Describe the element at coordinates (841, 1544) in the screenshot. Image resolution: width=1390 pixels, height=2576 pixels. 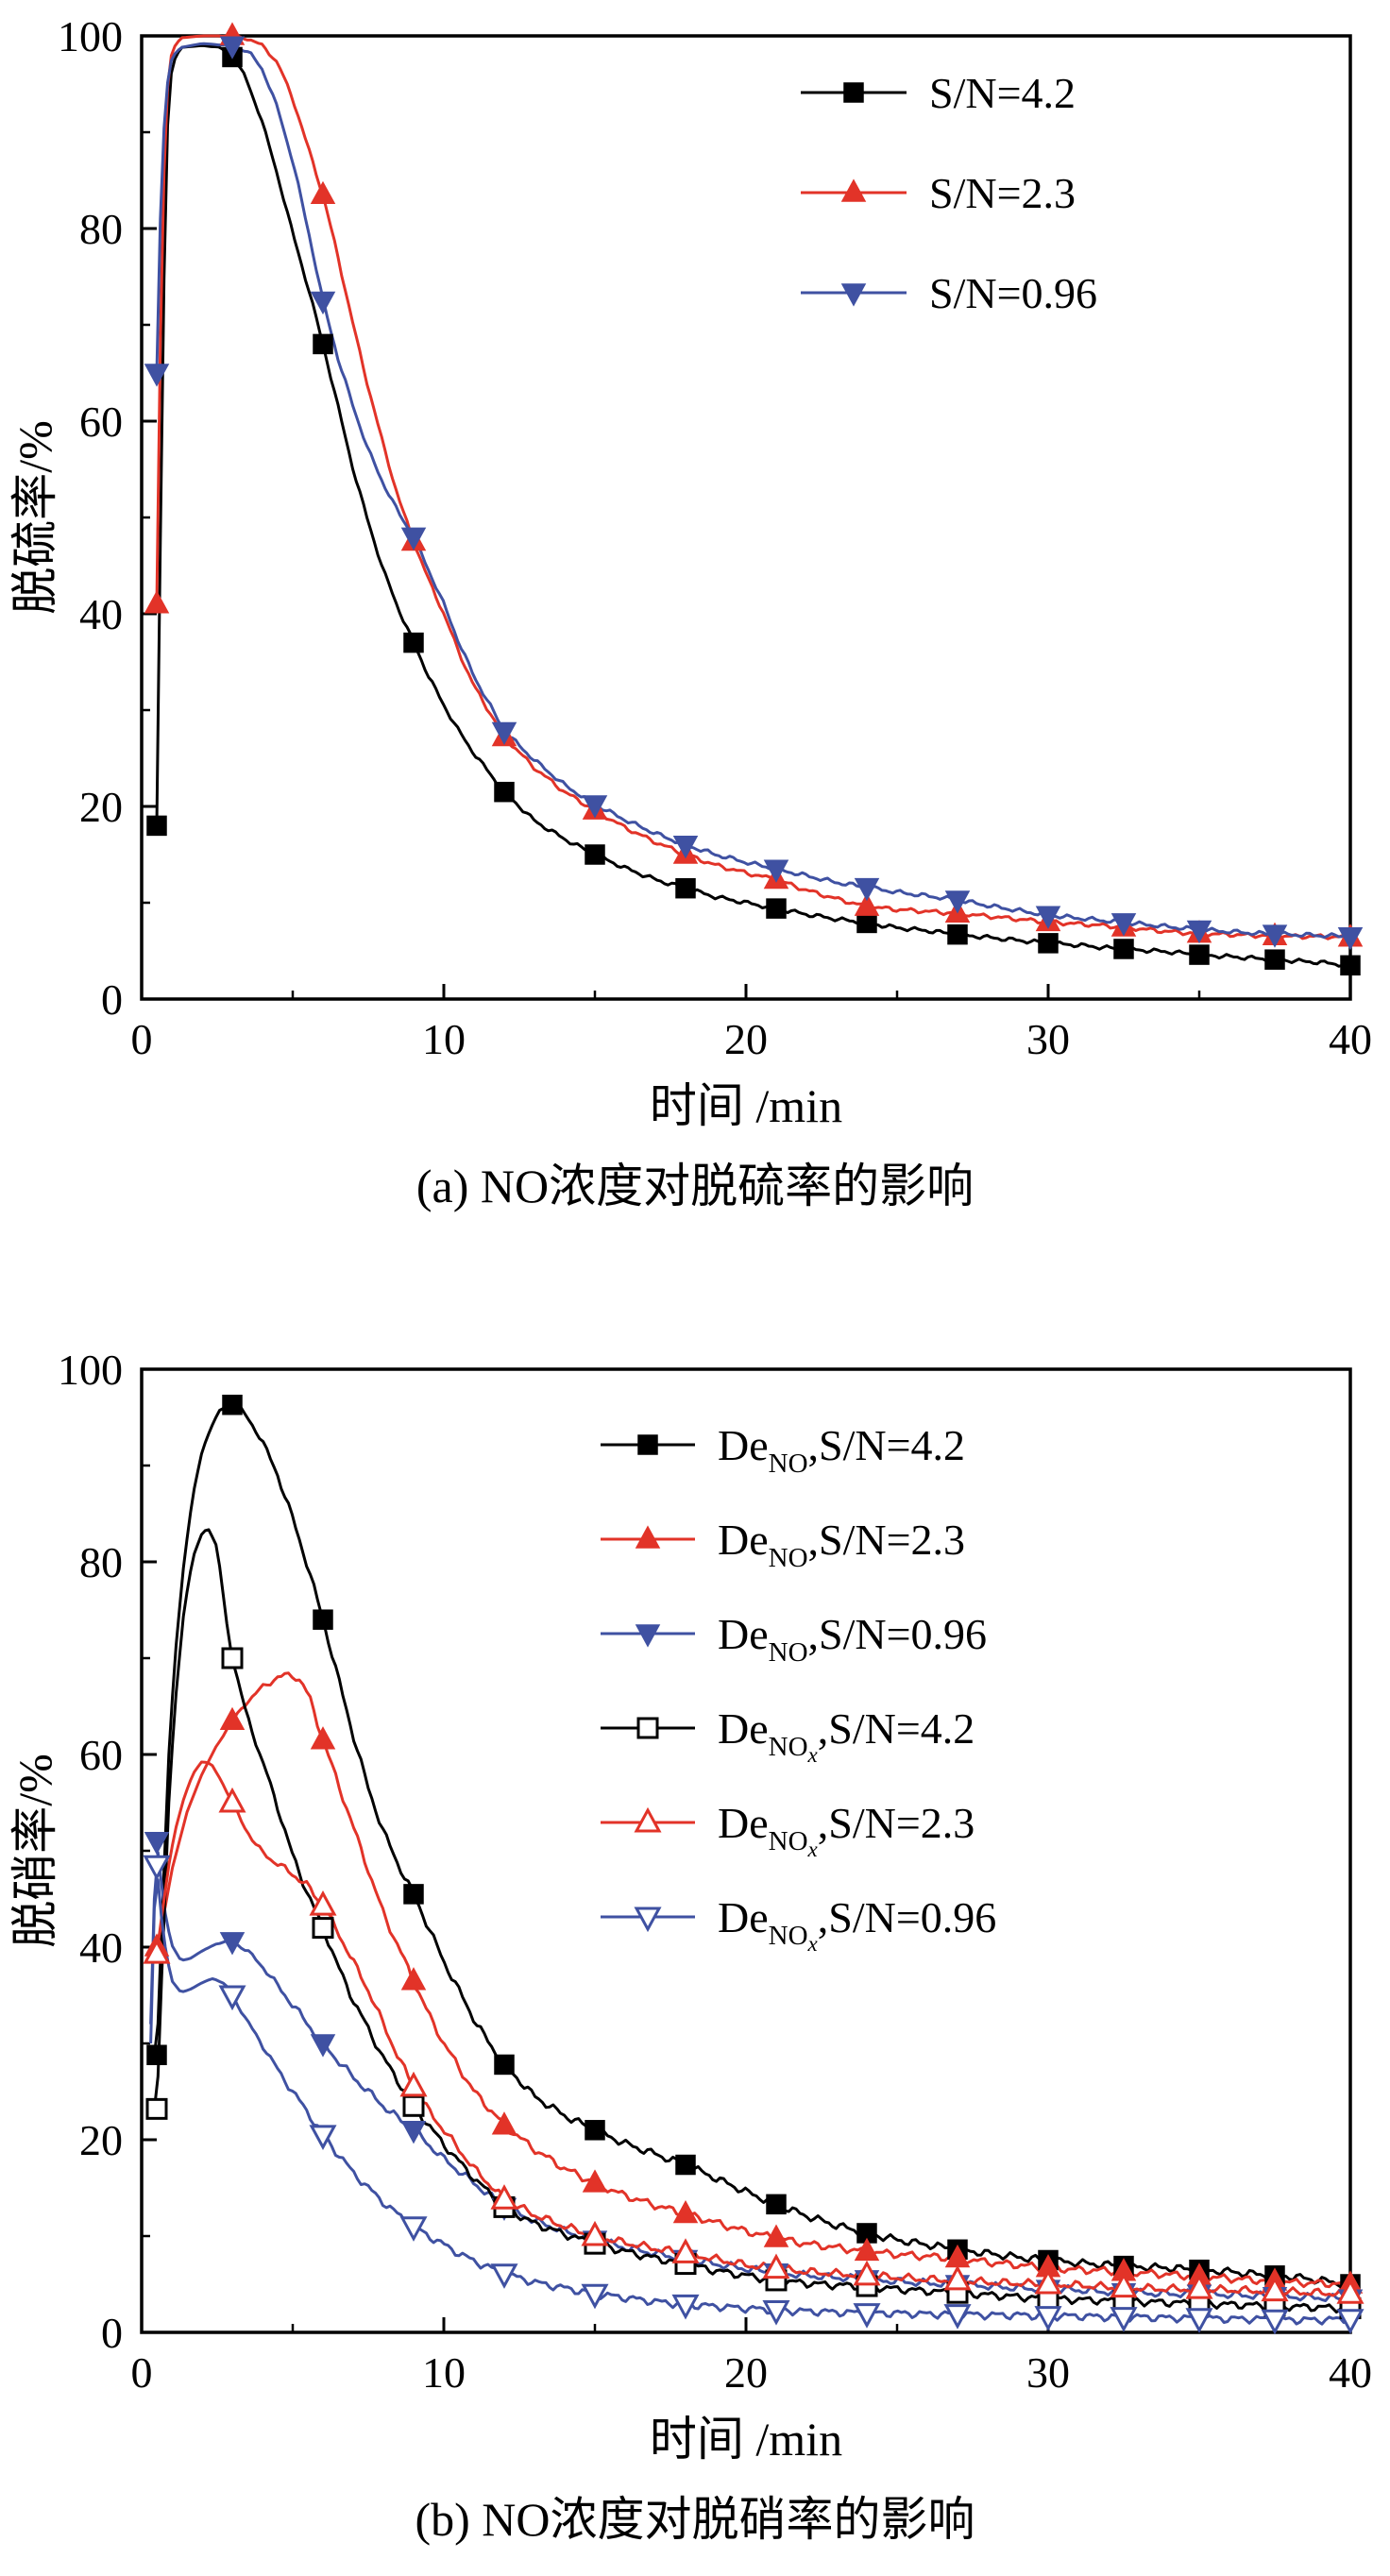
I see `svg-text: DeNO,S/N=2.3` at that location.